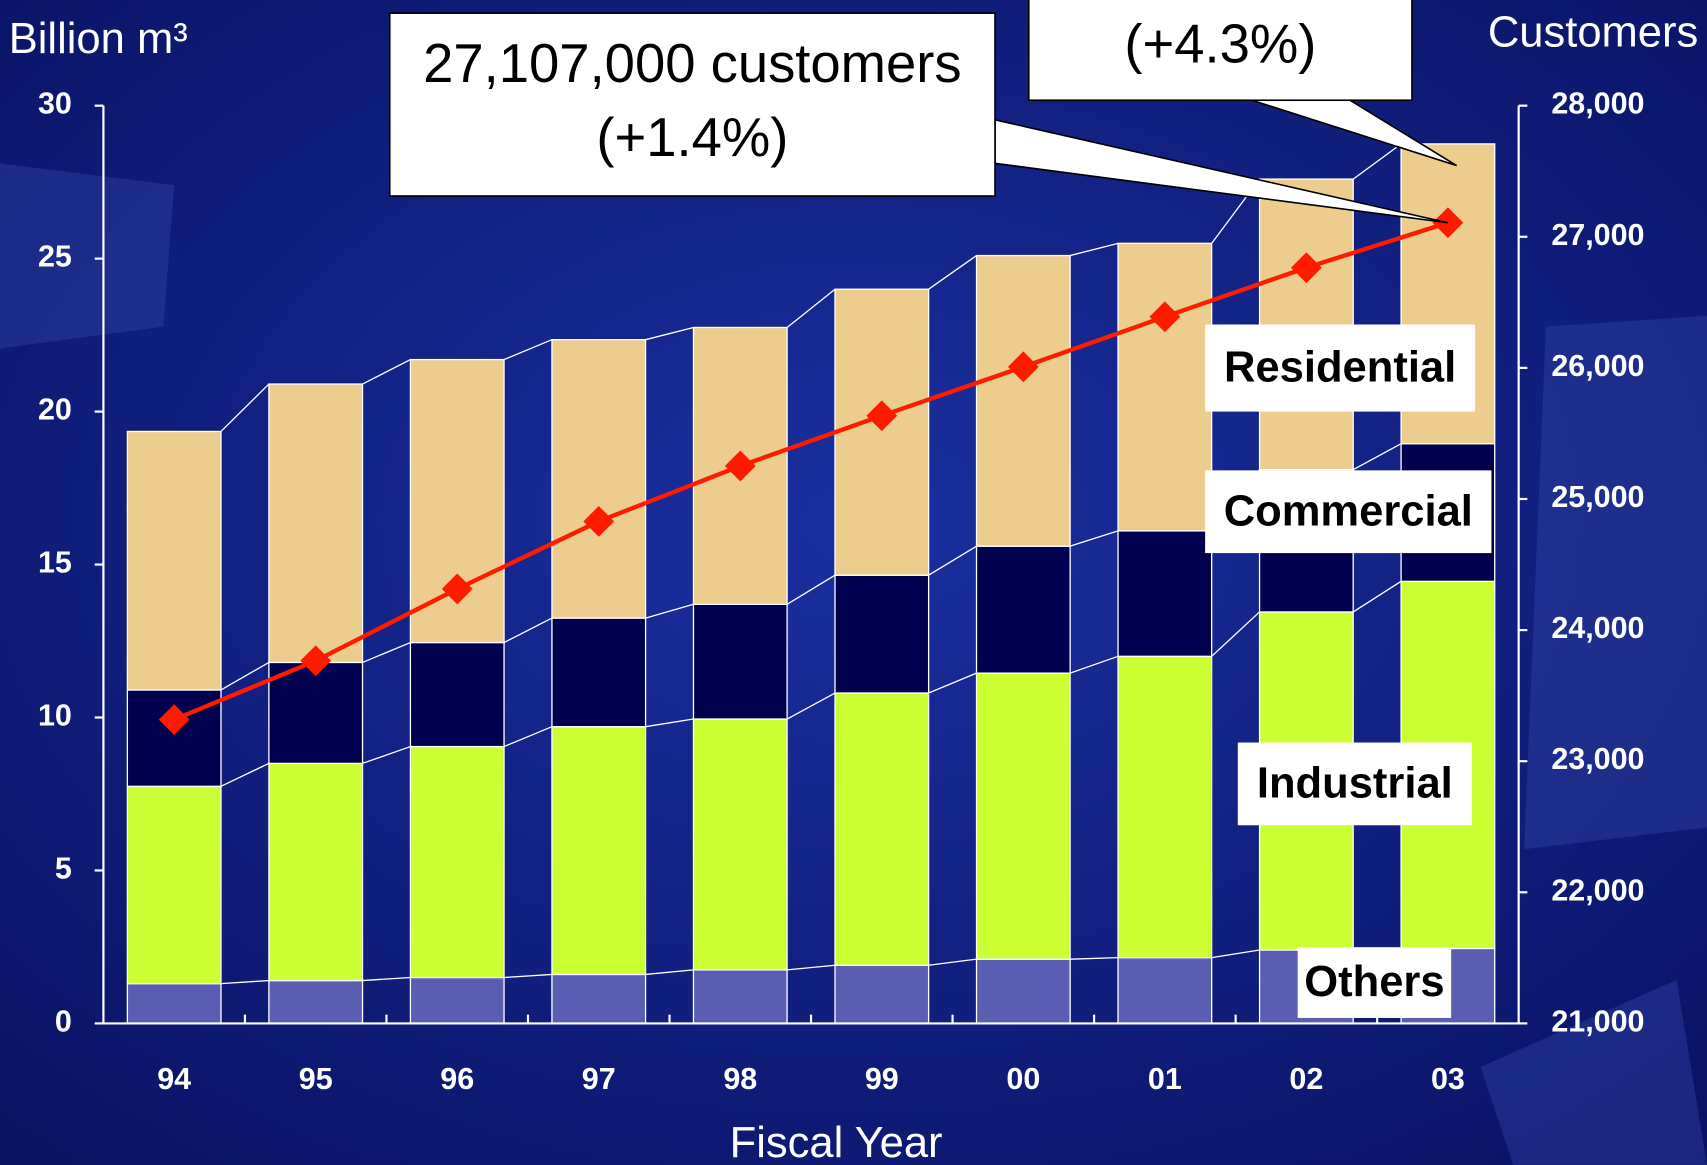 The width and height of the screenshot is (1707, 1165). I want to click on y-tick-label: 25, so click(55, 257).